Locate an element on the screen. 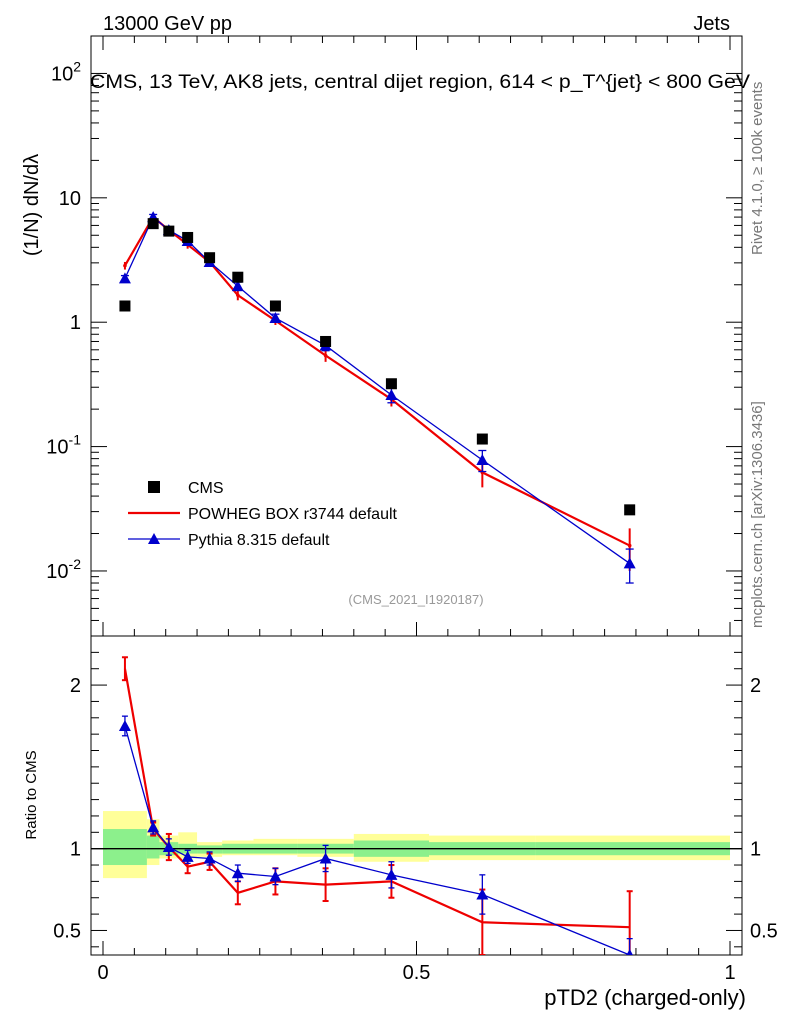  main-ylabel: (1/N) dN/dλ is located at coordinates (32, 205).